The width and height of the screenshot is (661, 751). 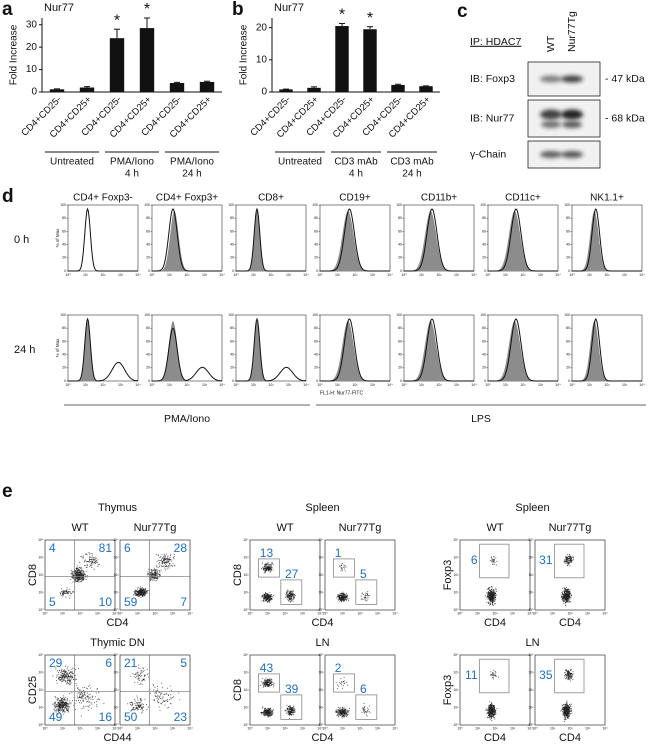 What do you see at coordinates (117, 738) in the screenshot?
I see `x-axis-label: CD44` at bounding box center [117, 738].